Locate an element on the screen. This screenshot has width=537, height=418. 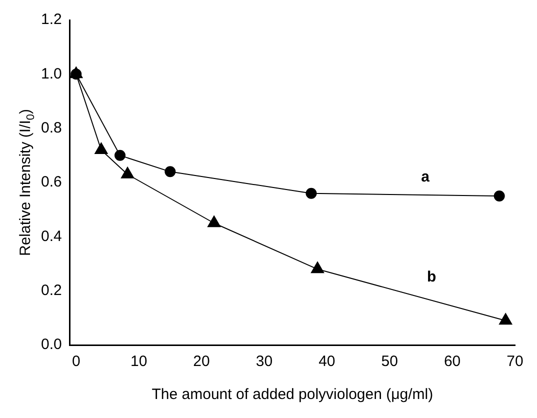
y-axis-title: Relative Intensity (I/I0) is located at coordinates (27, 182).